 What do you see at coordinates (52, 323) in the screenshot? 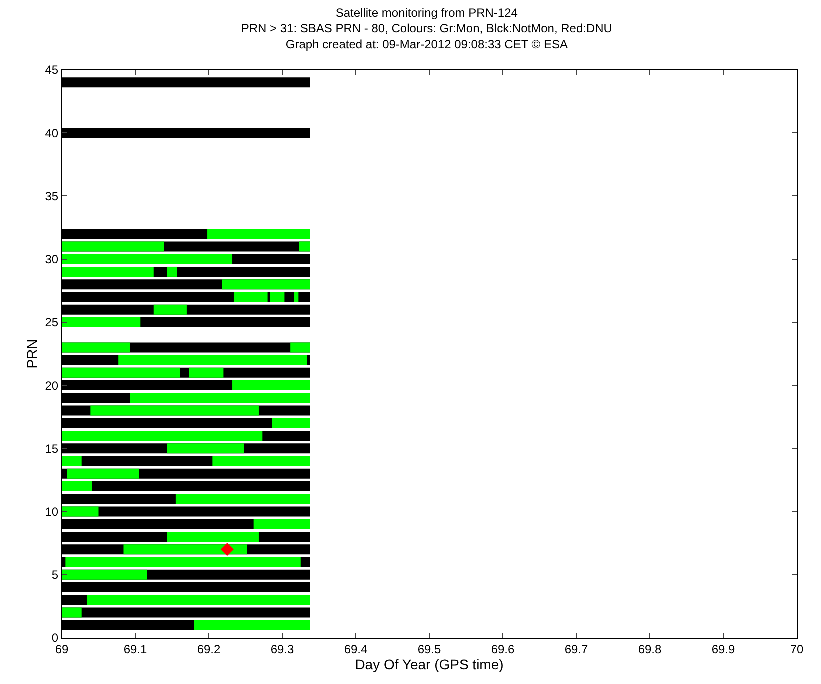
I see `y-tick-label: 25` at bounding box center [52, 323].